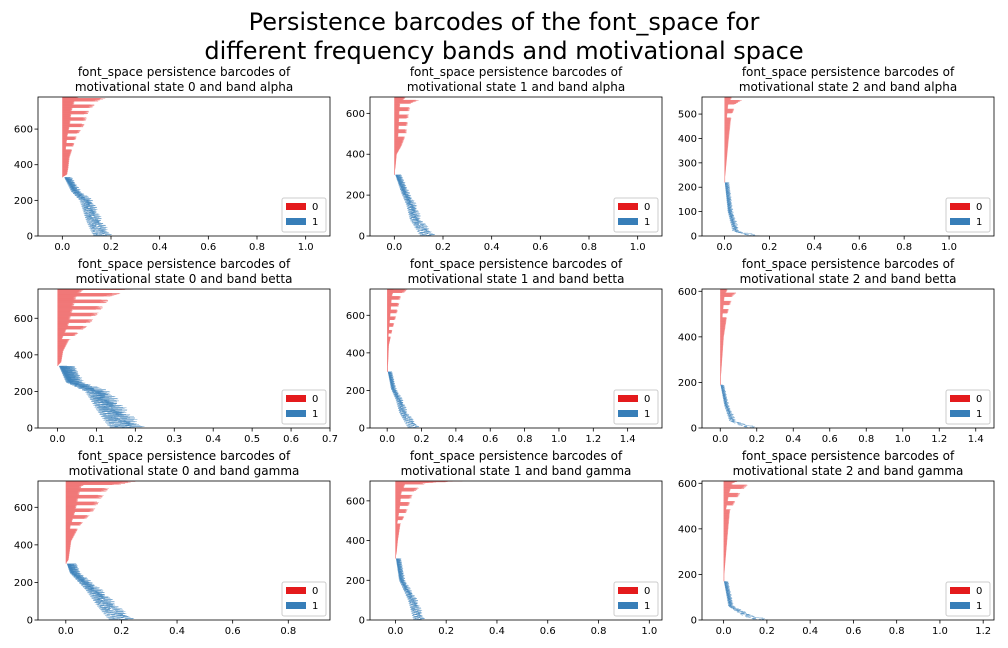 Image resolution: width=1008 pixels, height=648 pixels. What do you see at coordinates (330, 439) in the screenshot?
I see `x-tick-label: 0.7` at bounding box center [330, 439].